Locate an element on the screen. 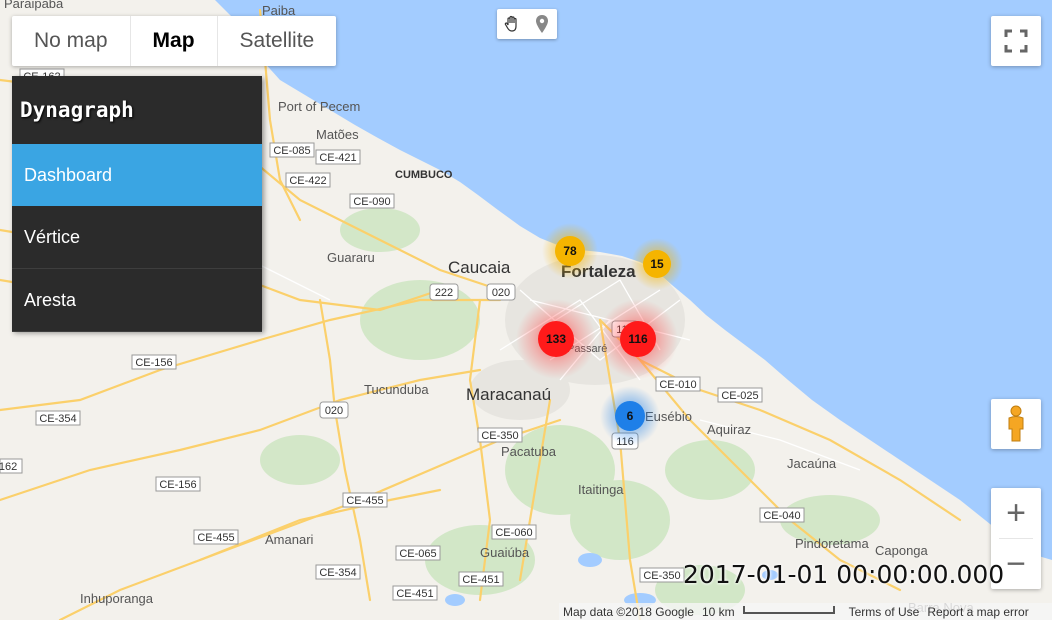  road-shield: CE-060 is located at coordinates (514, 532).